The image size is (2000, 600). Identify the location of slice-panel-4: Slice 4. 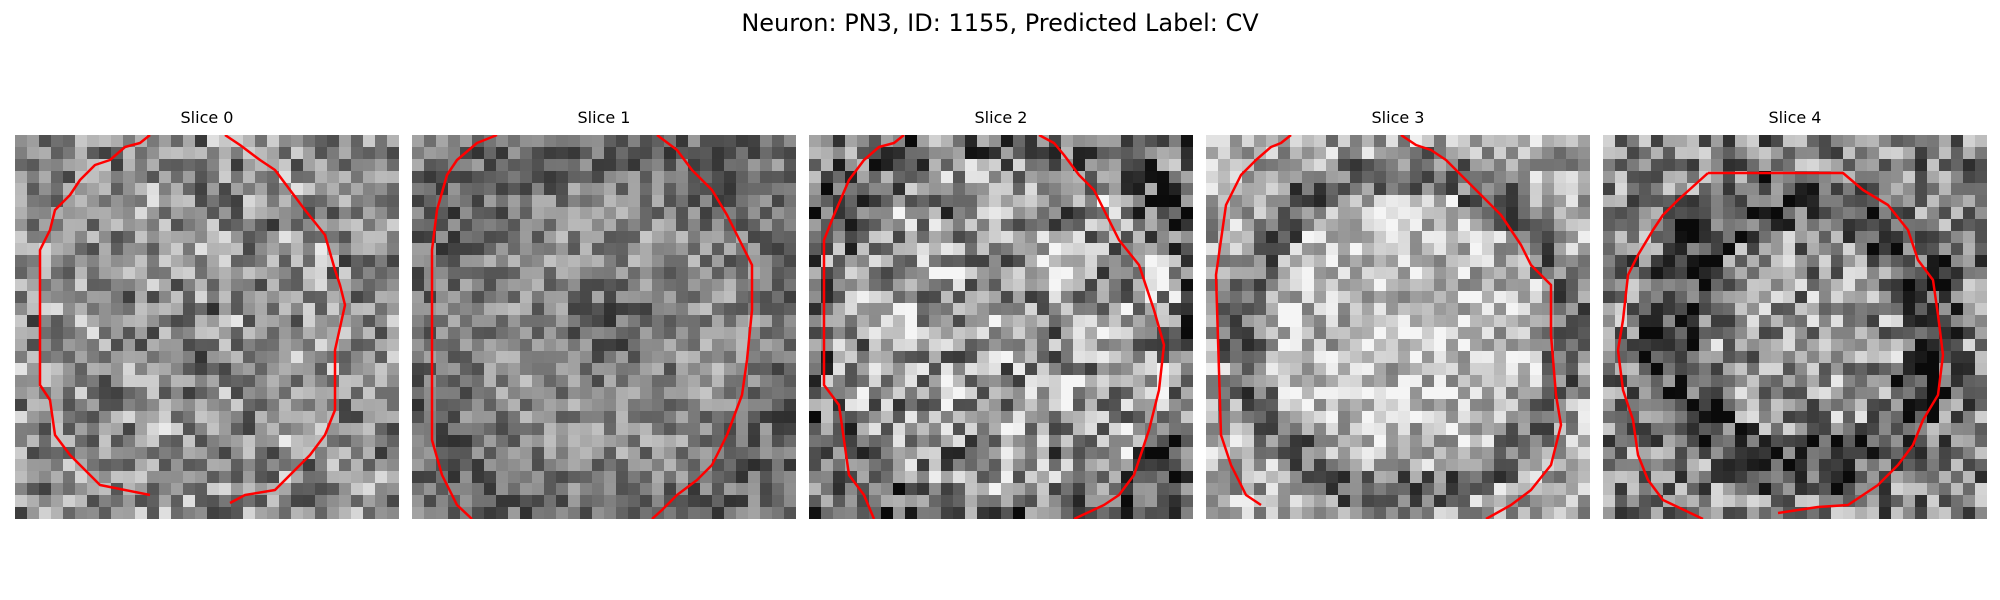
(1795, 313).